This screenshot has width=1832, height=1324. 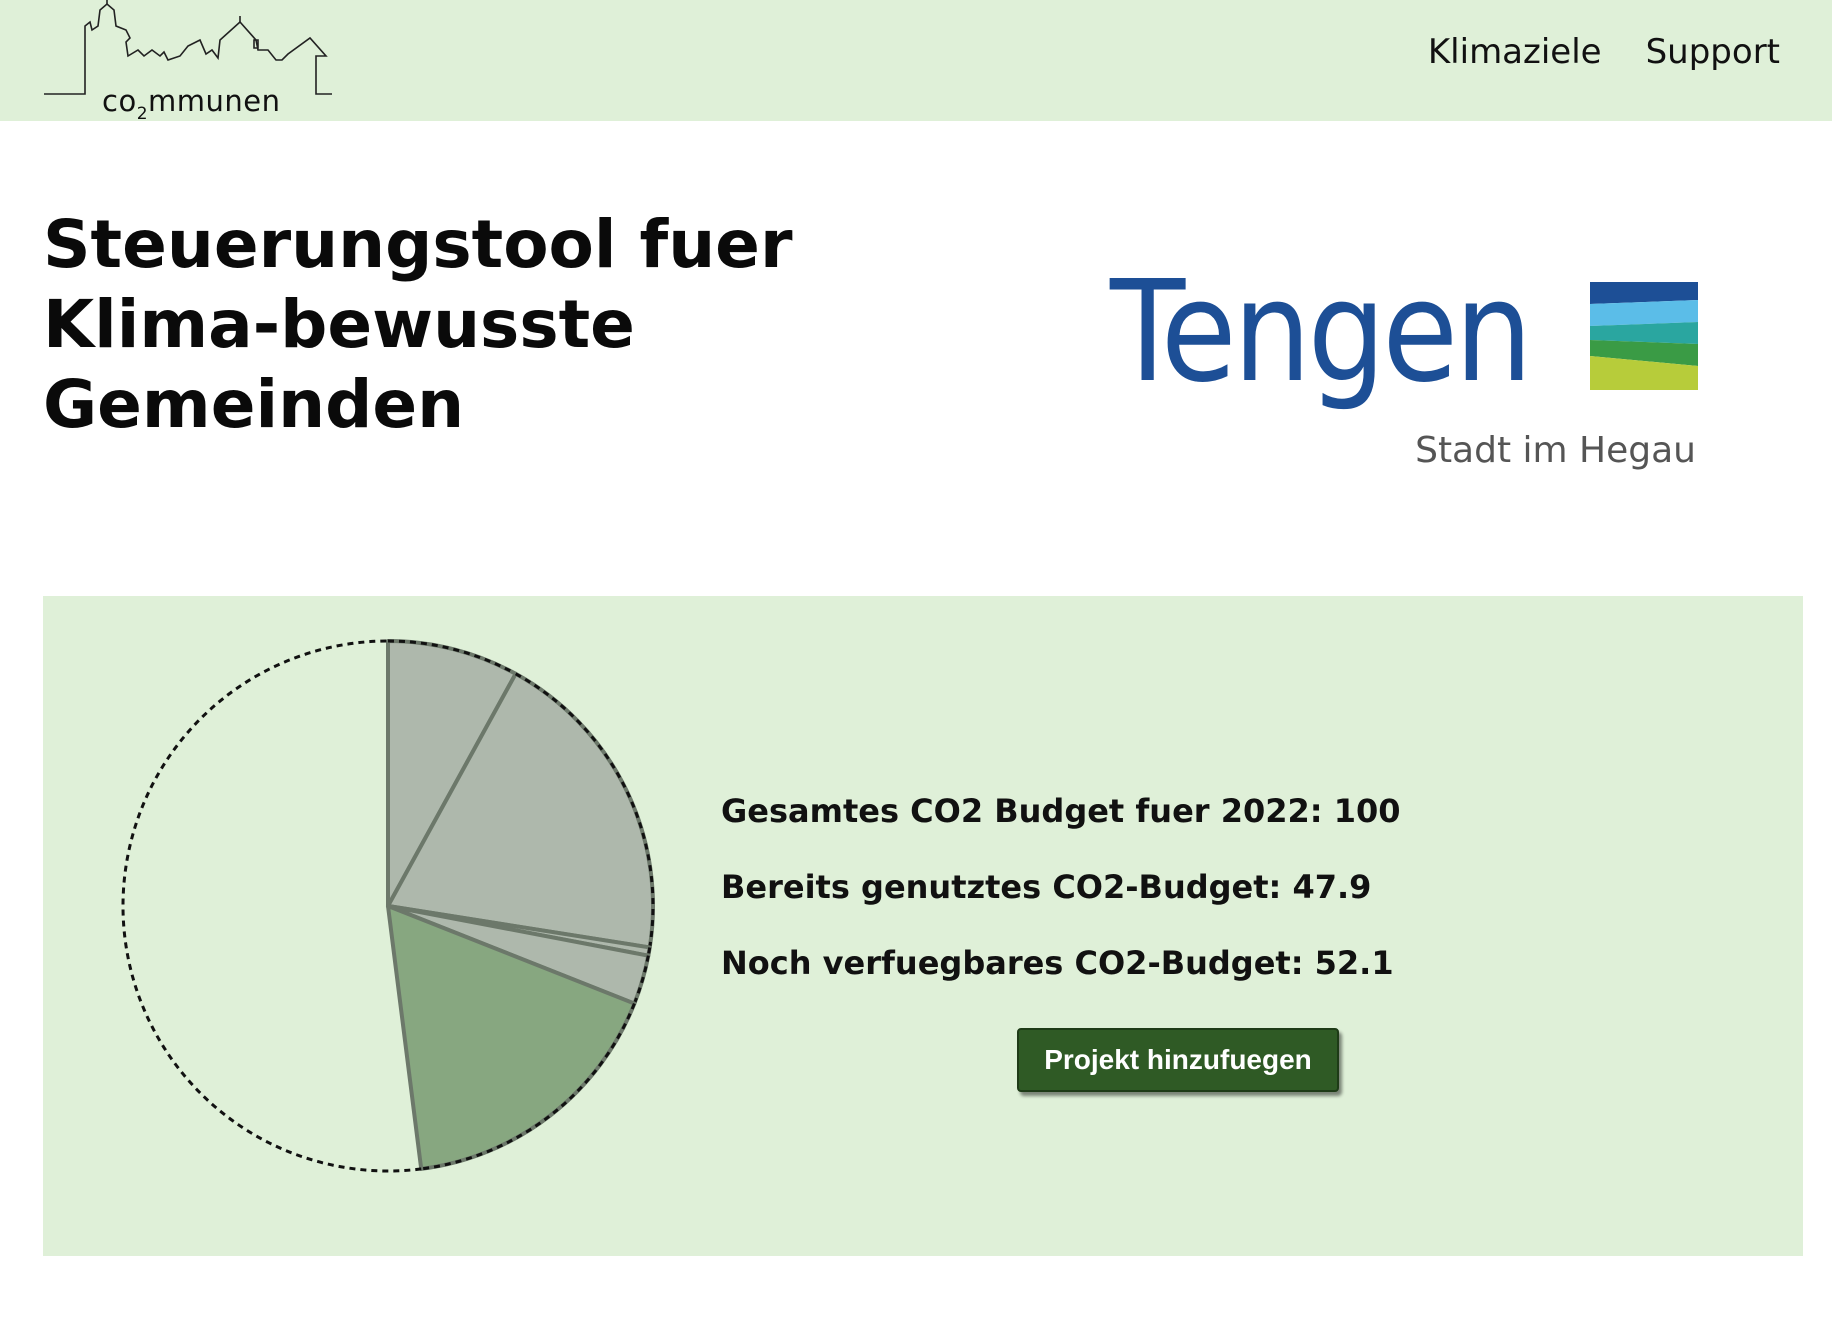 I want to click on logo: co2mmunen, so click(x=190, y=62).